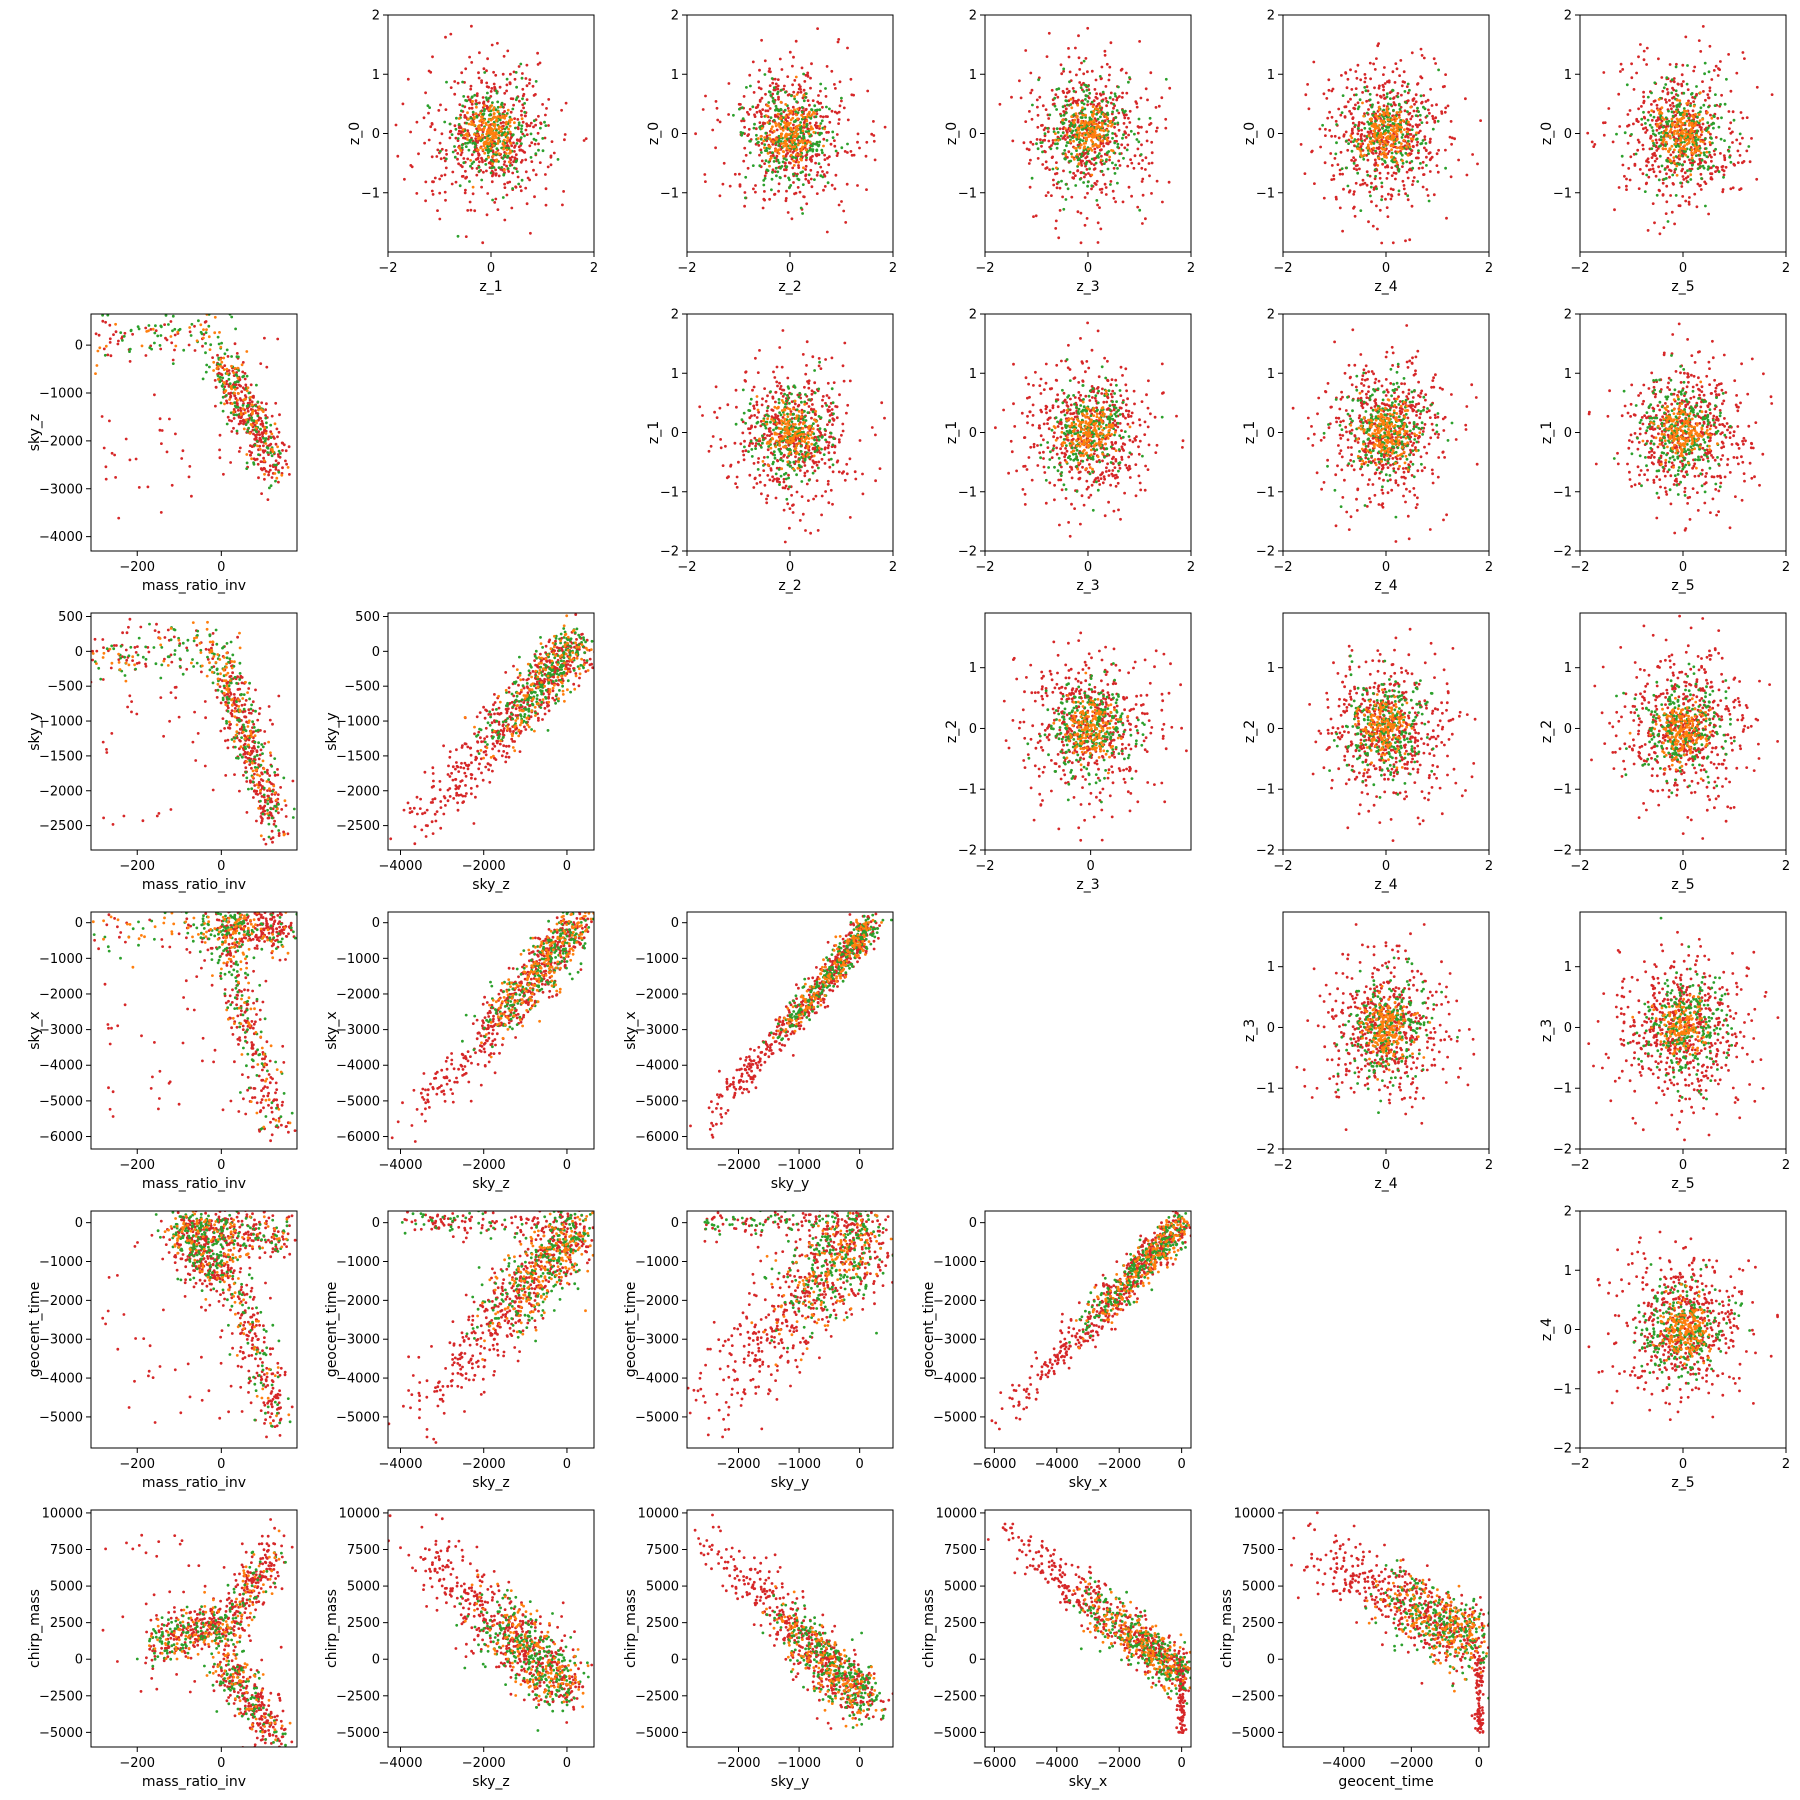 This screenshot has height=1800, width=1800. I want to click on y-axis-label: z_0, so click(952, 133).